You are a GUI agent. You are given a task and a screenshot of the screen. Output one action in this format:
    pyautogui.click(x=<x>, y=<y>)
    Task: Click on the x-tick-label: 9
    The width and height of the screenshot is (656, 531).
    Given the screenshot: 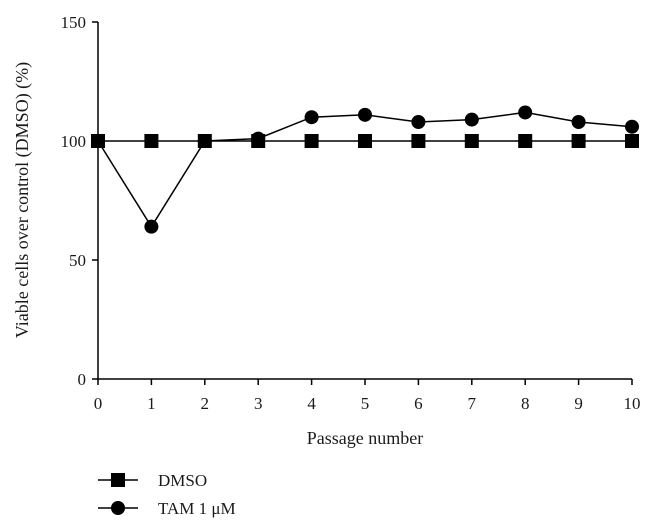 What is the action you would take?
    pyautogui.click(x=578, y=403)
    